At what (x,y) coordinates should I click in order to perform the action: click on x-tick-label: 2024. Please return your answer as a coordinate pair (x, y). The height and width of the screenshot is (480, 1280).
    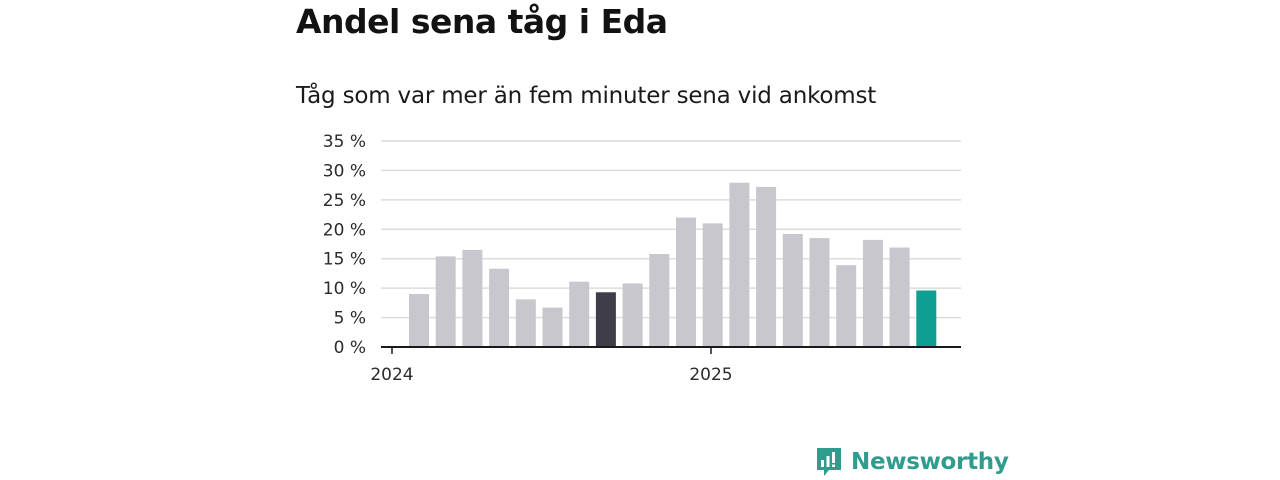
    Looking at the image, I should click on (391, 375).